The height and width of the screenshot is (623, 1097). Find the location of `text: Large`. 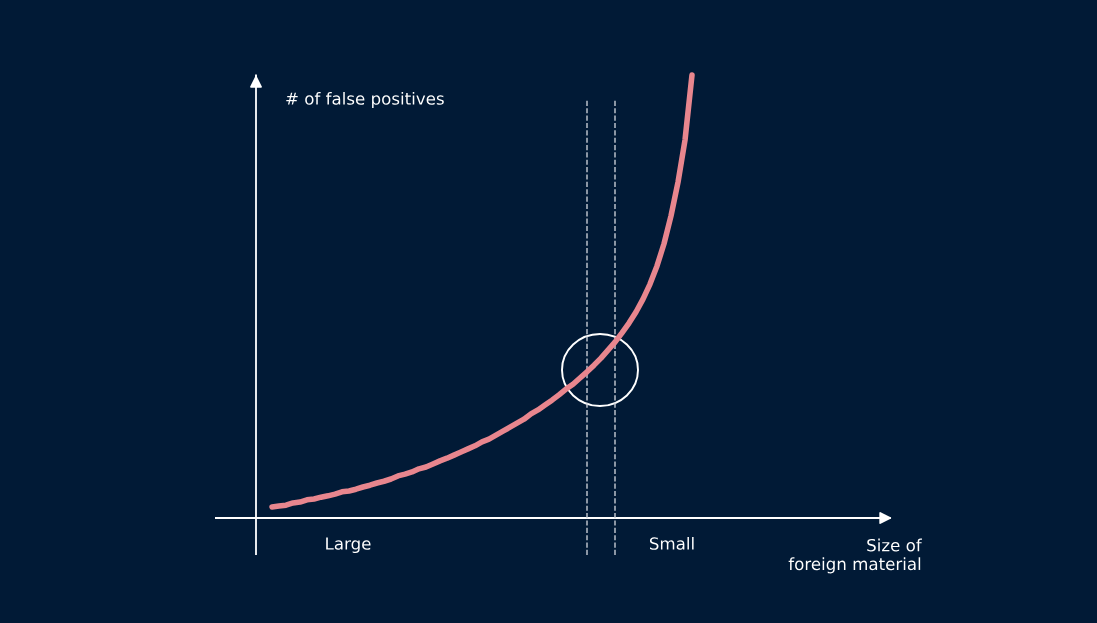

text: Large is located at coordinates (348, 545).